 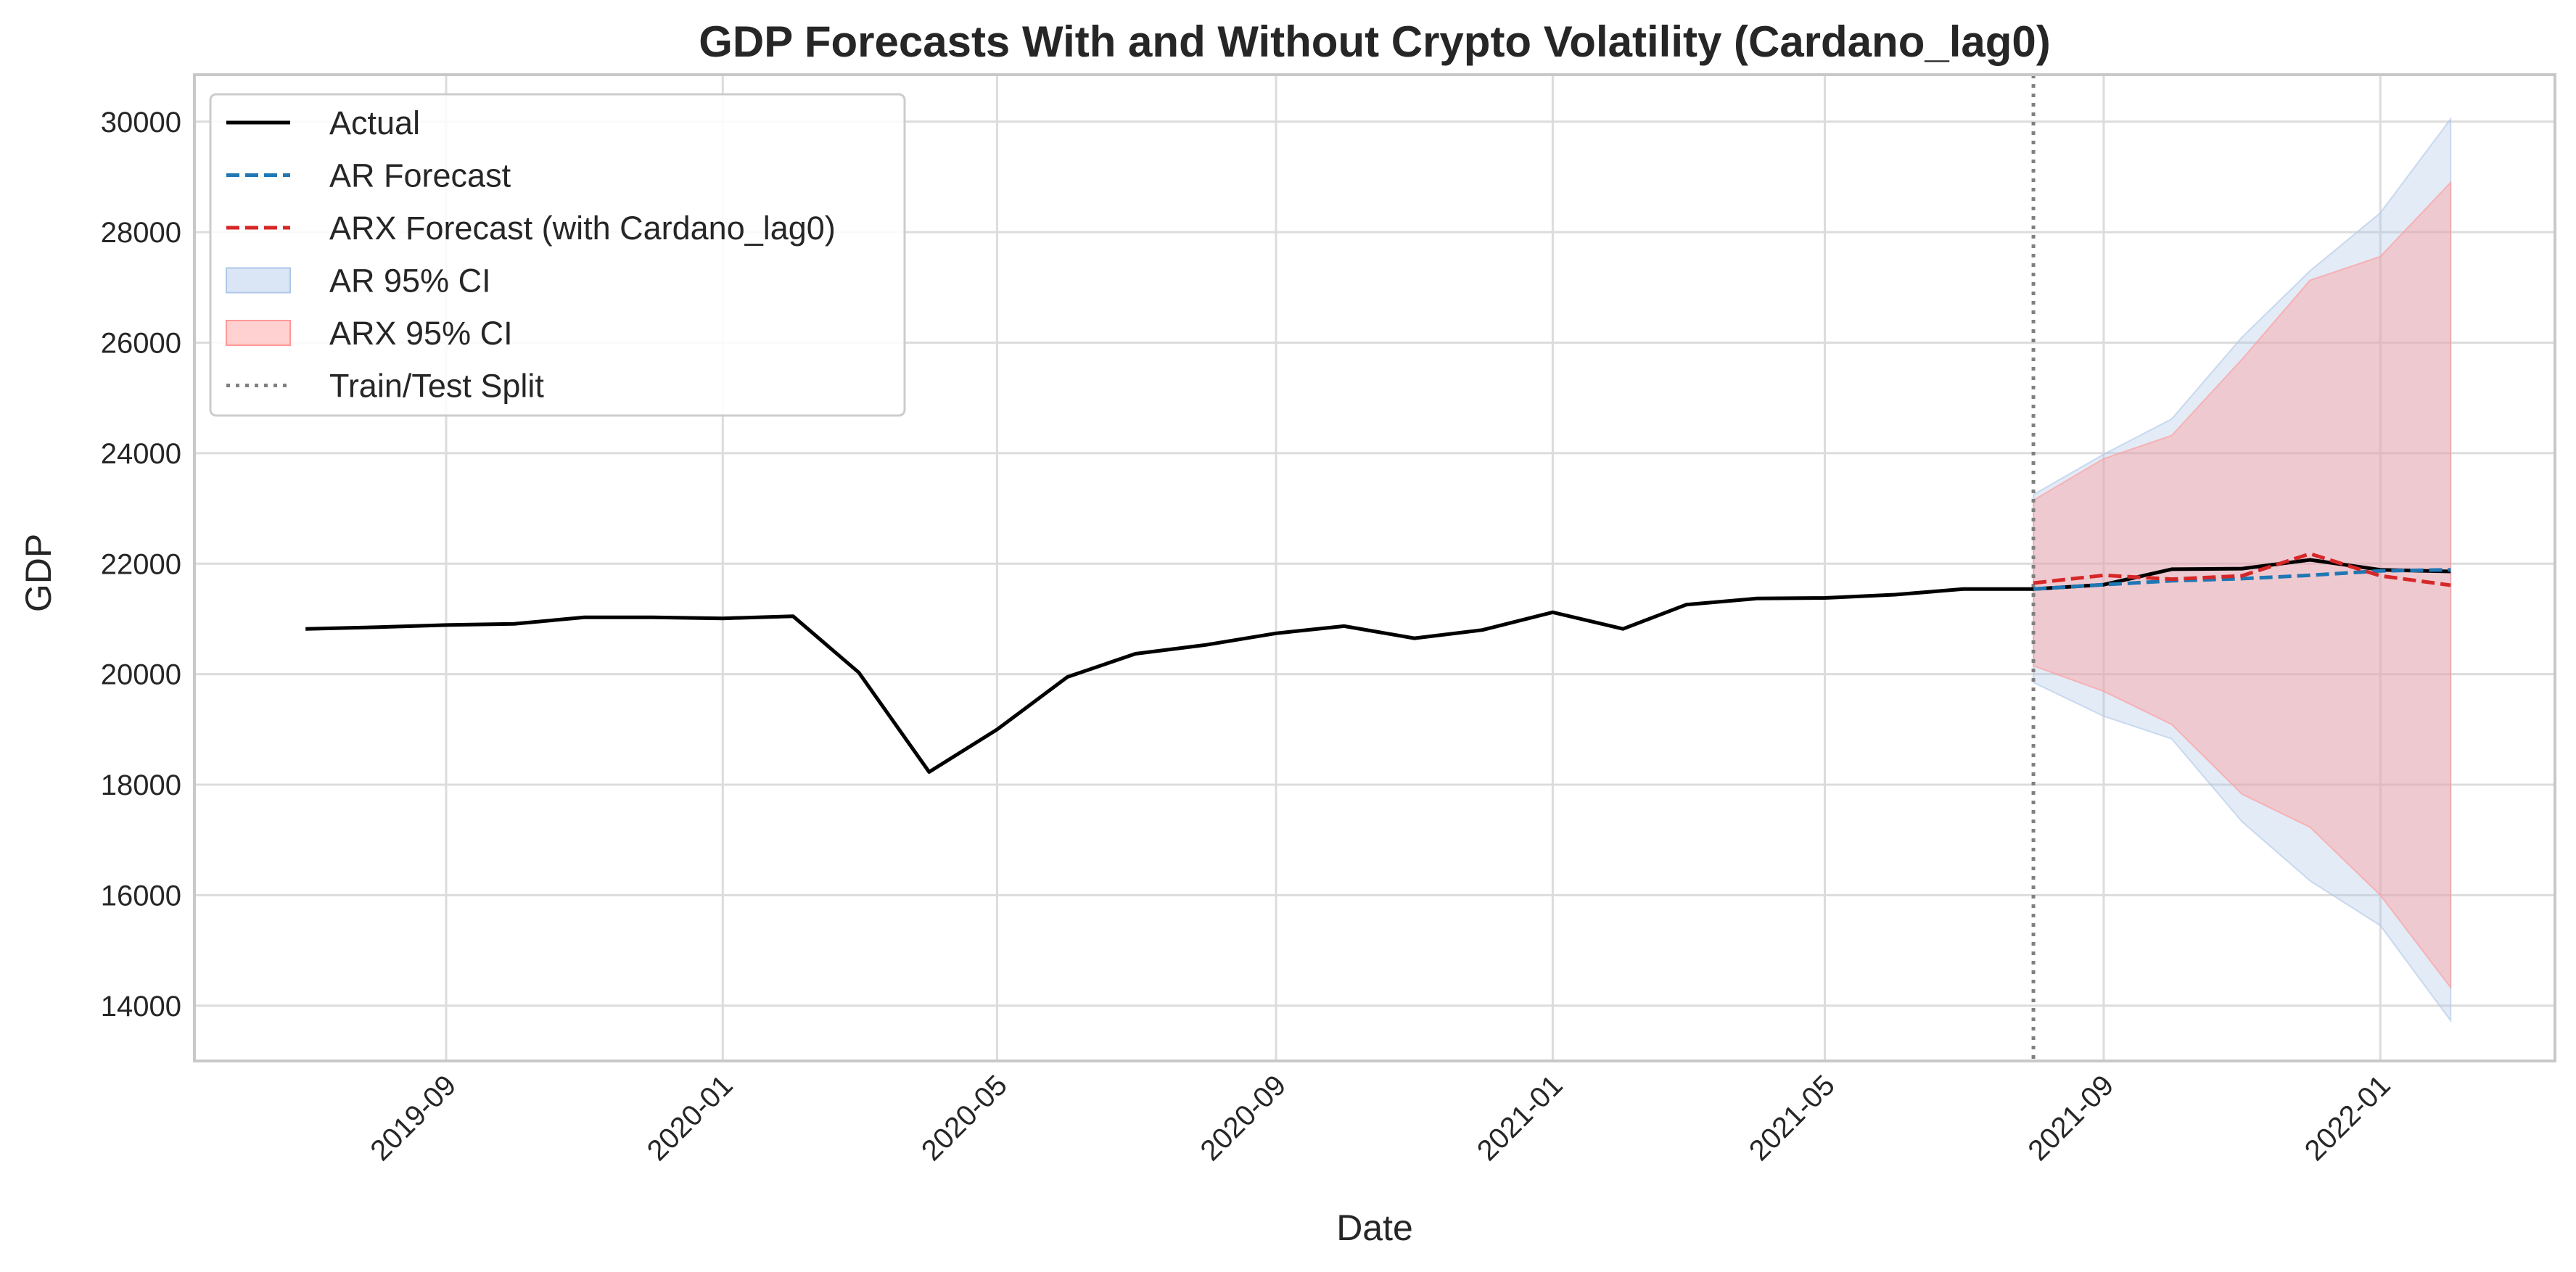 What do you see at coordinates (413, 1118) in the screenshot?
I see `x-tick-label: 2019-09` at bounding box center [413, 1118].